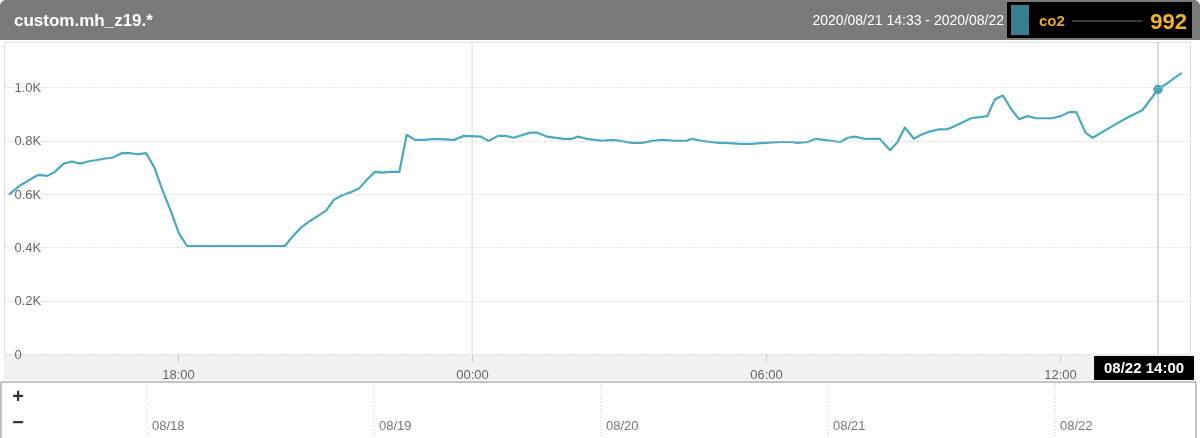 This screenshot has width=1200, height=438. Describe the element at coordinates (1144, 367) in the screenshot. I see `ref-line-label: 08/22 14:00` at that location.